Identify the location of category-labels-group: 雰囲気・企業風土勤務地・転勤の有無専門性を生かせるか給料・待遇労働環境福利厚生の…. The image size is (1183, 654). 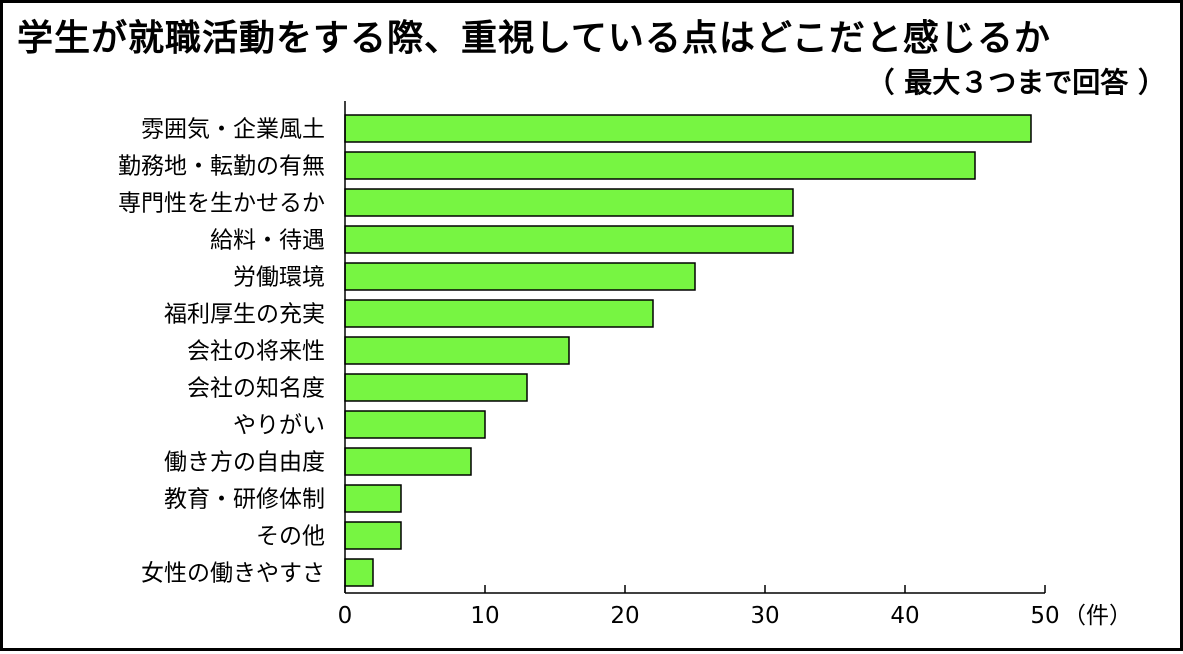
(221, 352).